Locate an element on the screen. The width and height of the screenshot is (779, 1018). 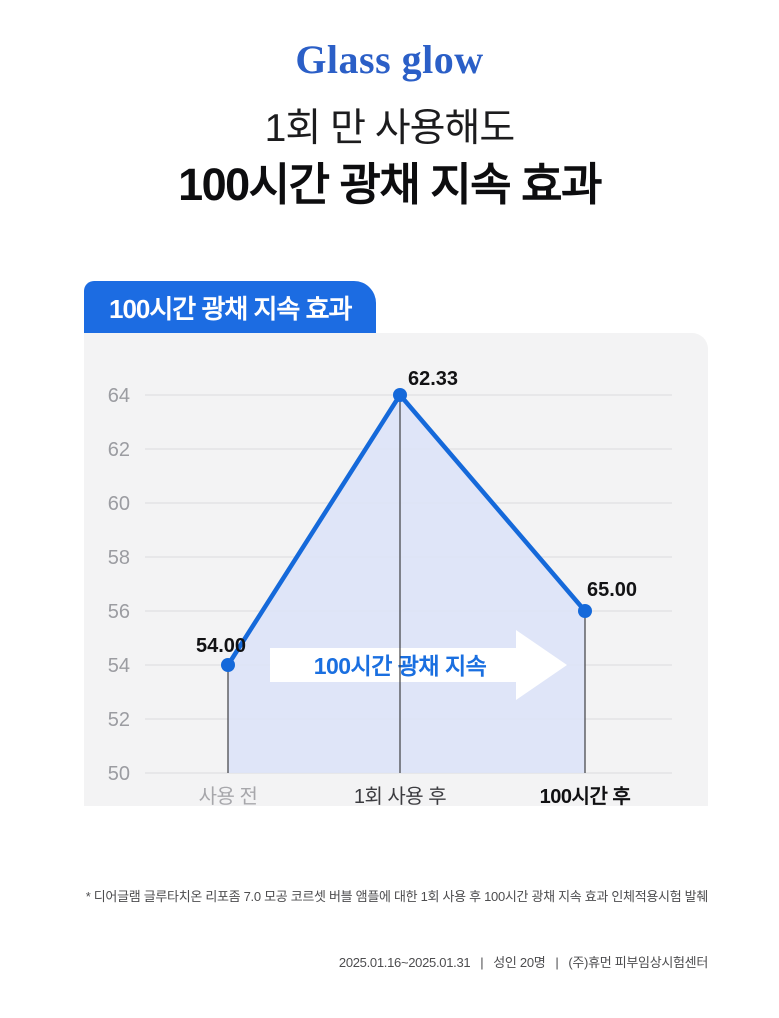
headline-line1: 1회 만 사용해도 is located at coordinates (390, 128).